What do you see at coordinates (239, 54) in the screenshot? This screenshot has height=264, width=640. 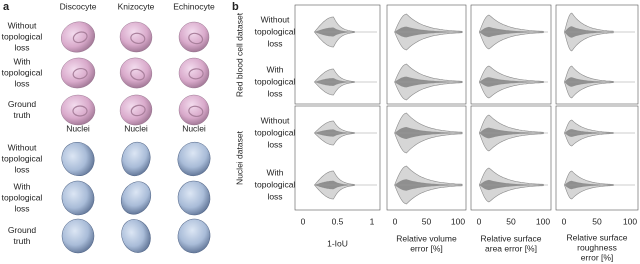 I see `group-label: Red blood cell dataset` at bounding box center [239, 54].